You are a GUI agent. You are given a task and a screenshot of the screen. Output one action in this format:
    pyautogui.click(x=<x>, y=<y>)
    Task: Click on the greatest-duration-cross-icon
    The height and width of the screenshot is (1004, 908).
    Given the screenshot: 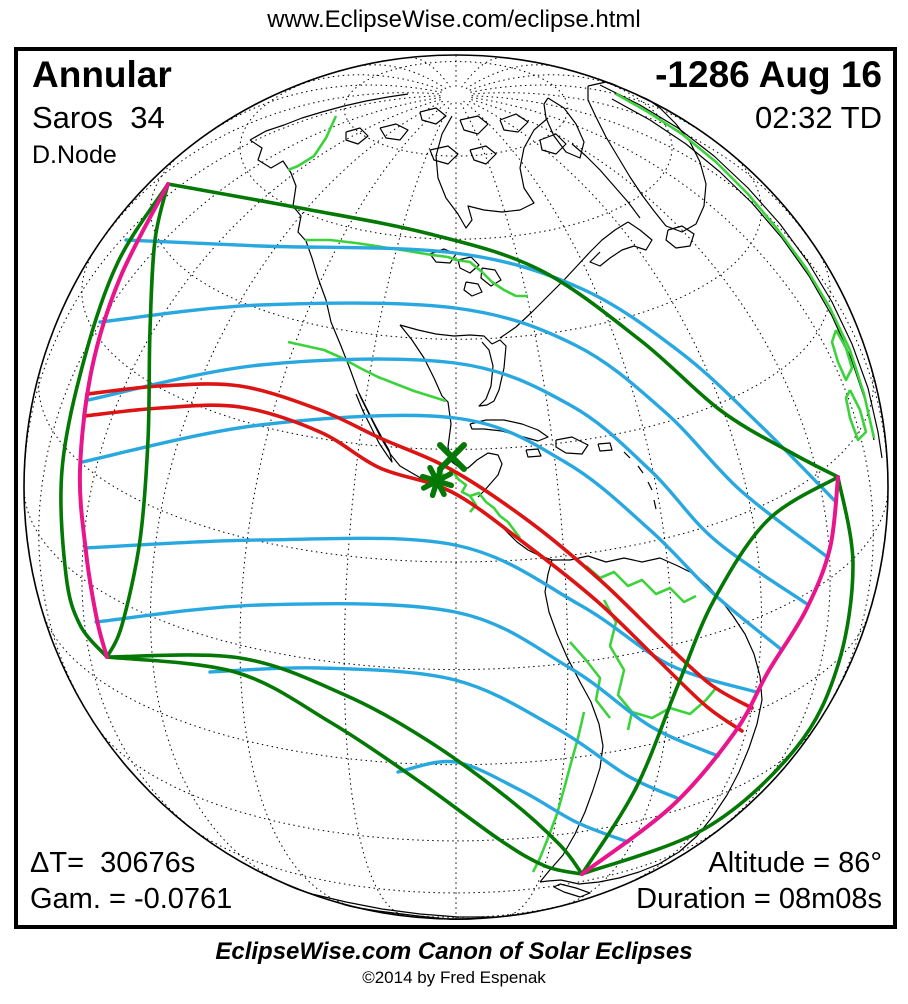 What is the action you would take?
    pyautogui.click(x=452, y=457)
    